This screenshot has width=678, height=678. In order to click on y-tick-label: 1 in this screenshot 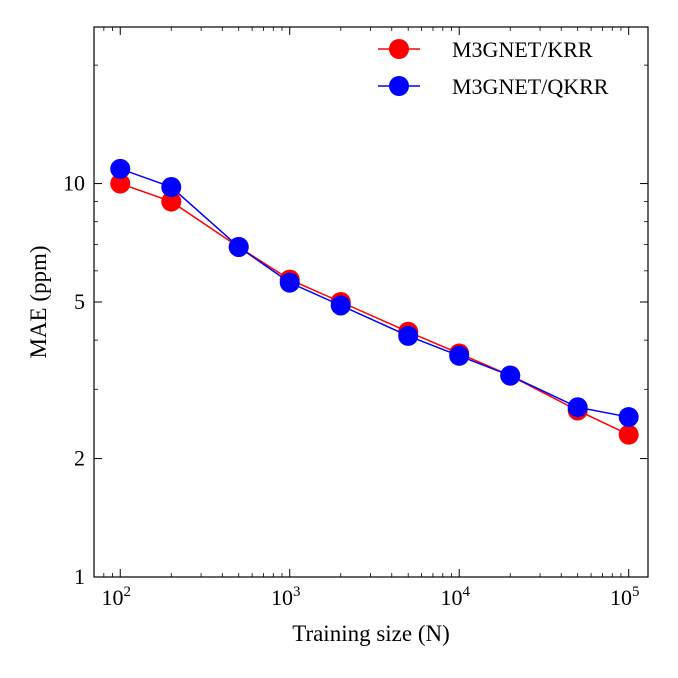, I will do `click(79, 576)`.